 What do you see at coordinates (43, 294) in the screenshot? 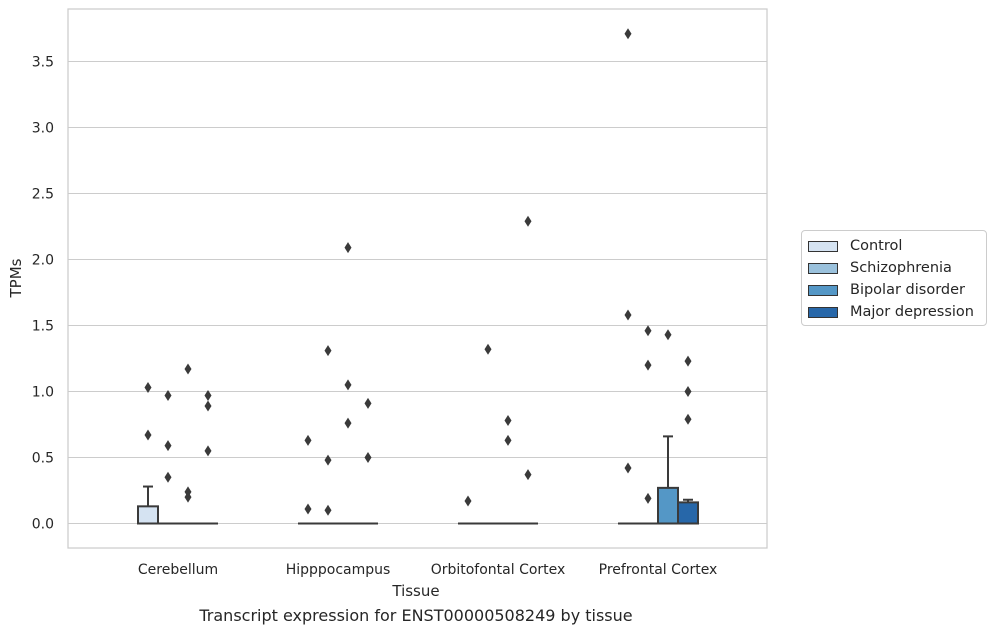
I see `y-tick-labels: 0.0 0.5 1.0 1.5 2.0 2.5 3.0 3.5` at bounding box center [43, 294].